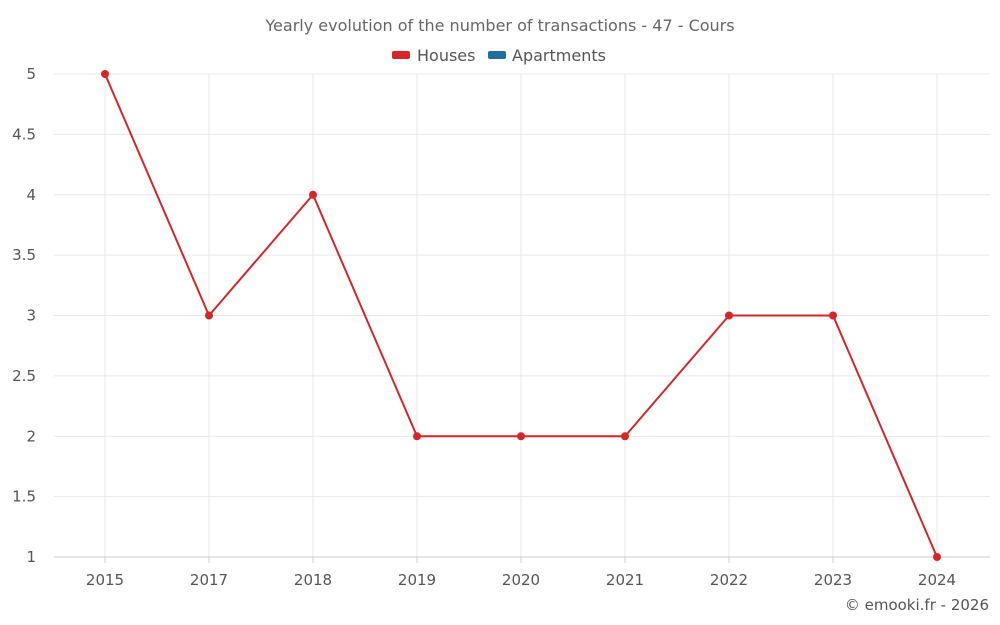  What do you see at coordinates (105, 580) in the screenshot?
I see `x-tick-label: 2015` at bounding box center [105, 580].